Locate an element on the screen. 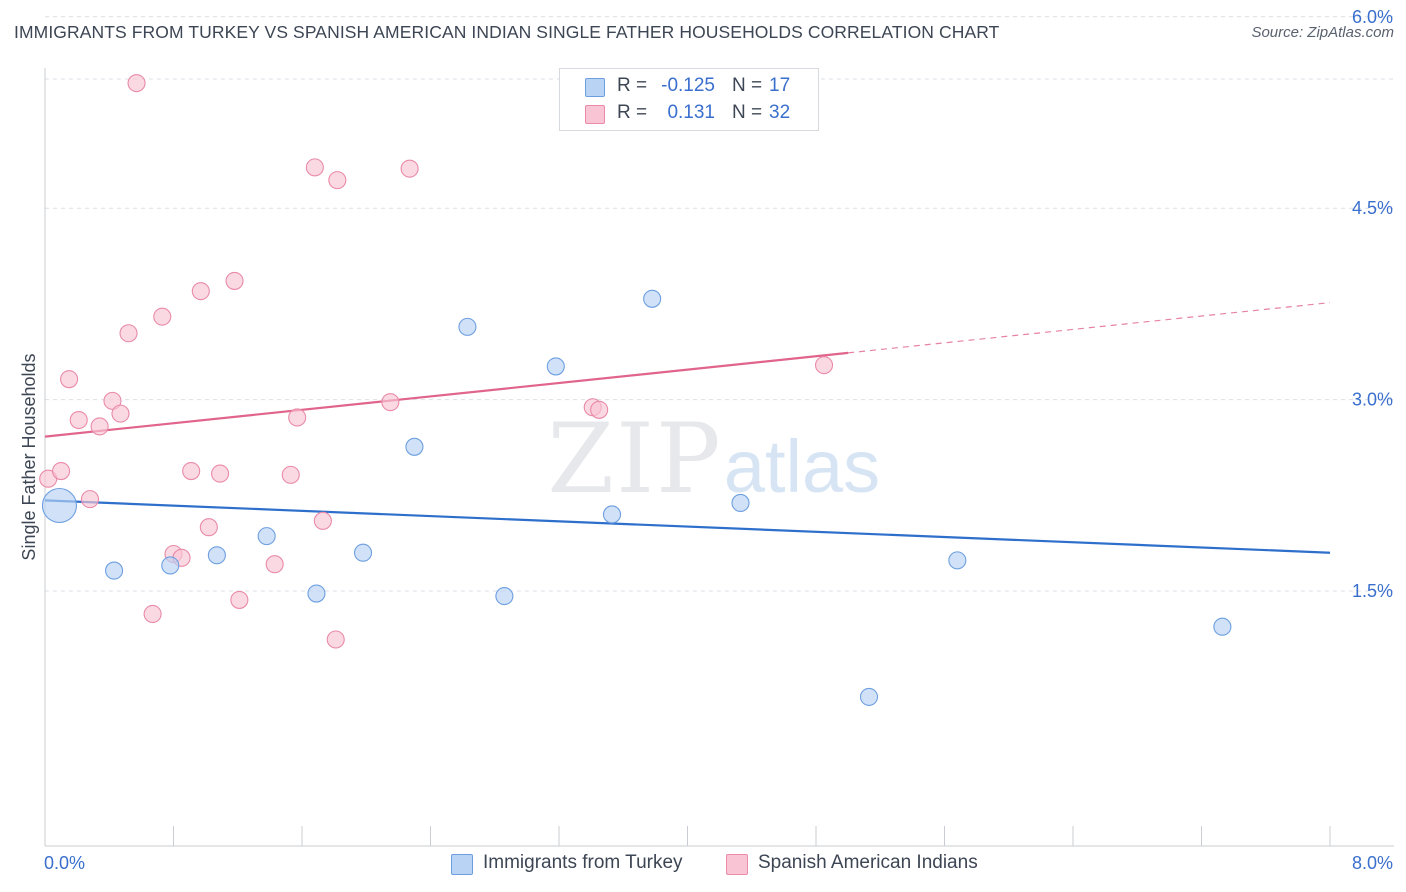 Image resolution: width=1406 pixels, height=892 pixels. source-credit: Source: ZipAtlas.com is located at coordinates (1322, 32).